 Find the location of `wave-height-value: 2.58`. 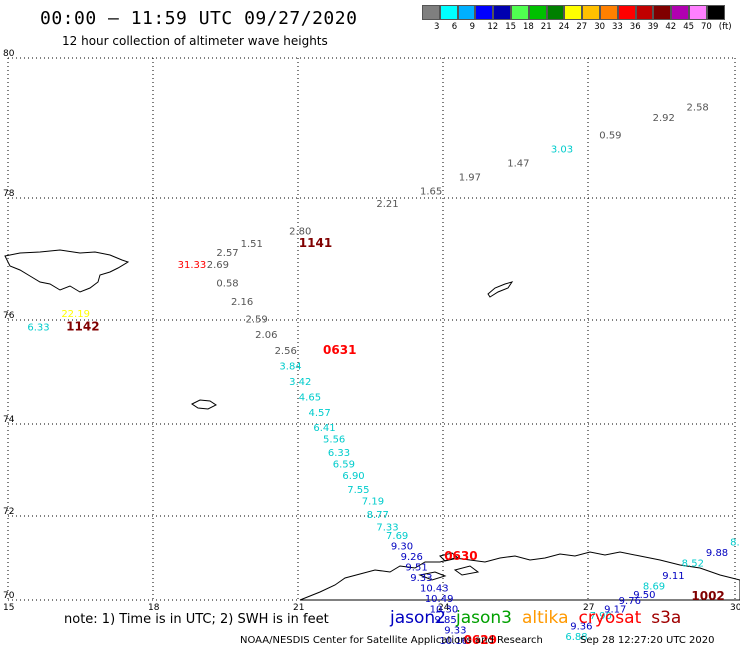

wave-height-value: 2.58 is located at coordinates (698, 108).